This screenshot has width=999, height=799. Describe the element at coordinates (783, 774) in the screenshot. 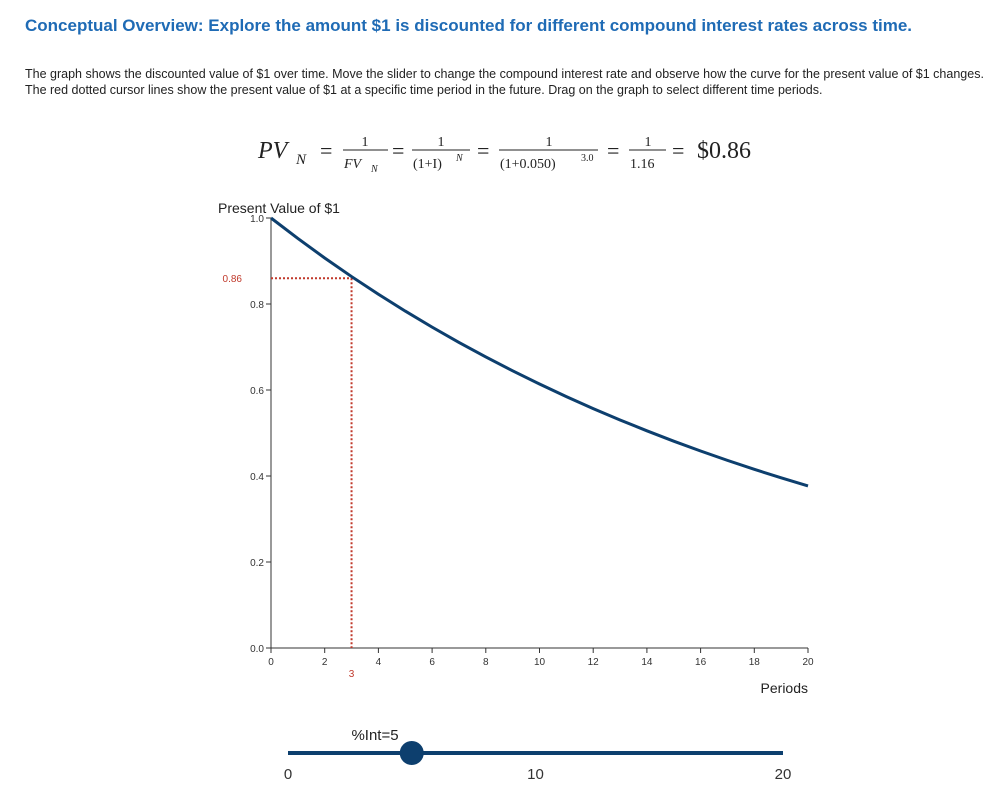

I see `slider-tick-label: 20` at that location.